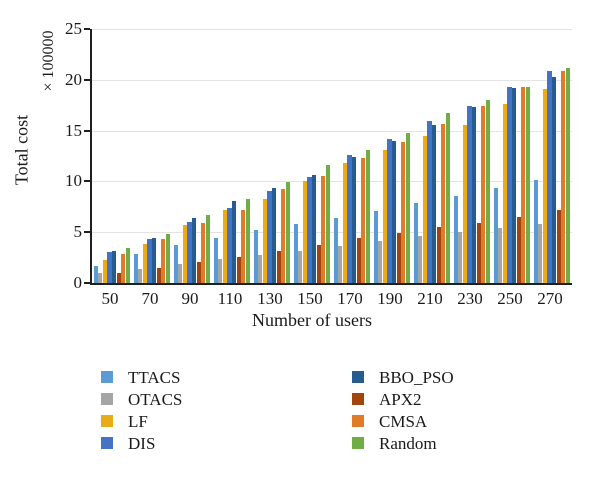  Describe the element at coordinates (190, 298) in the screenshot. I see `x-tick-label-90: 90` at that location.